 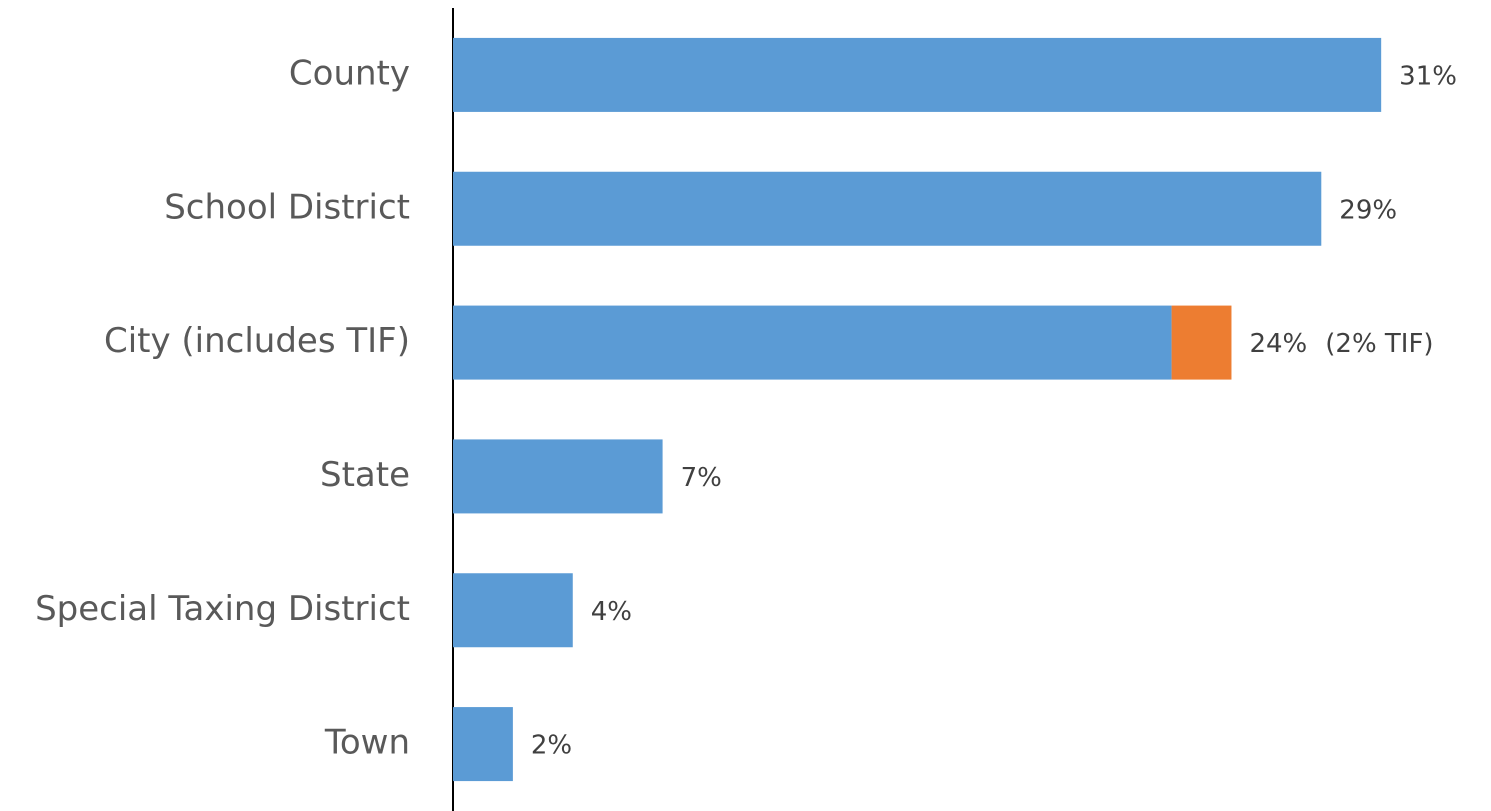 What do you see at coordinates (1379, 344) in the screenshot?
I see `value-label: (2% TIF)` at bounding box center [1379, 344].